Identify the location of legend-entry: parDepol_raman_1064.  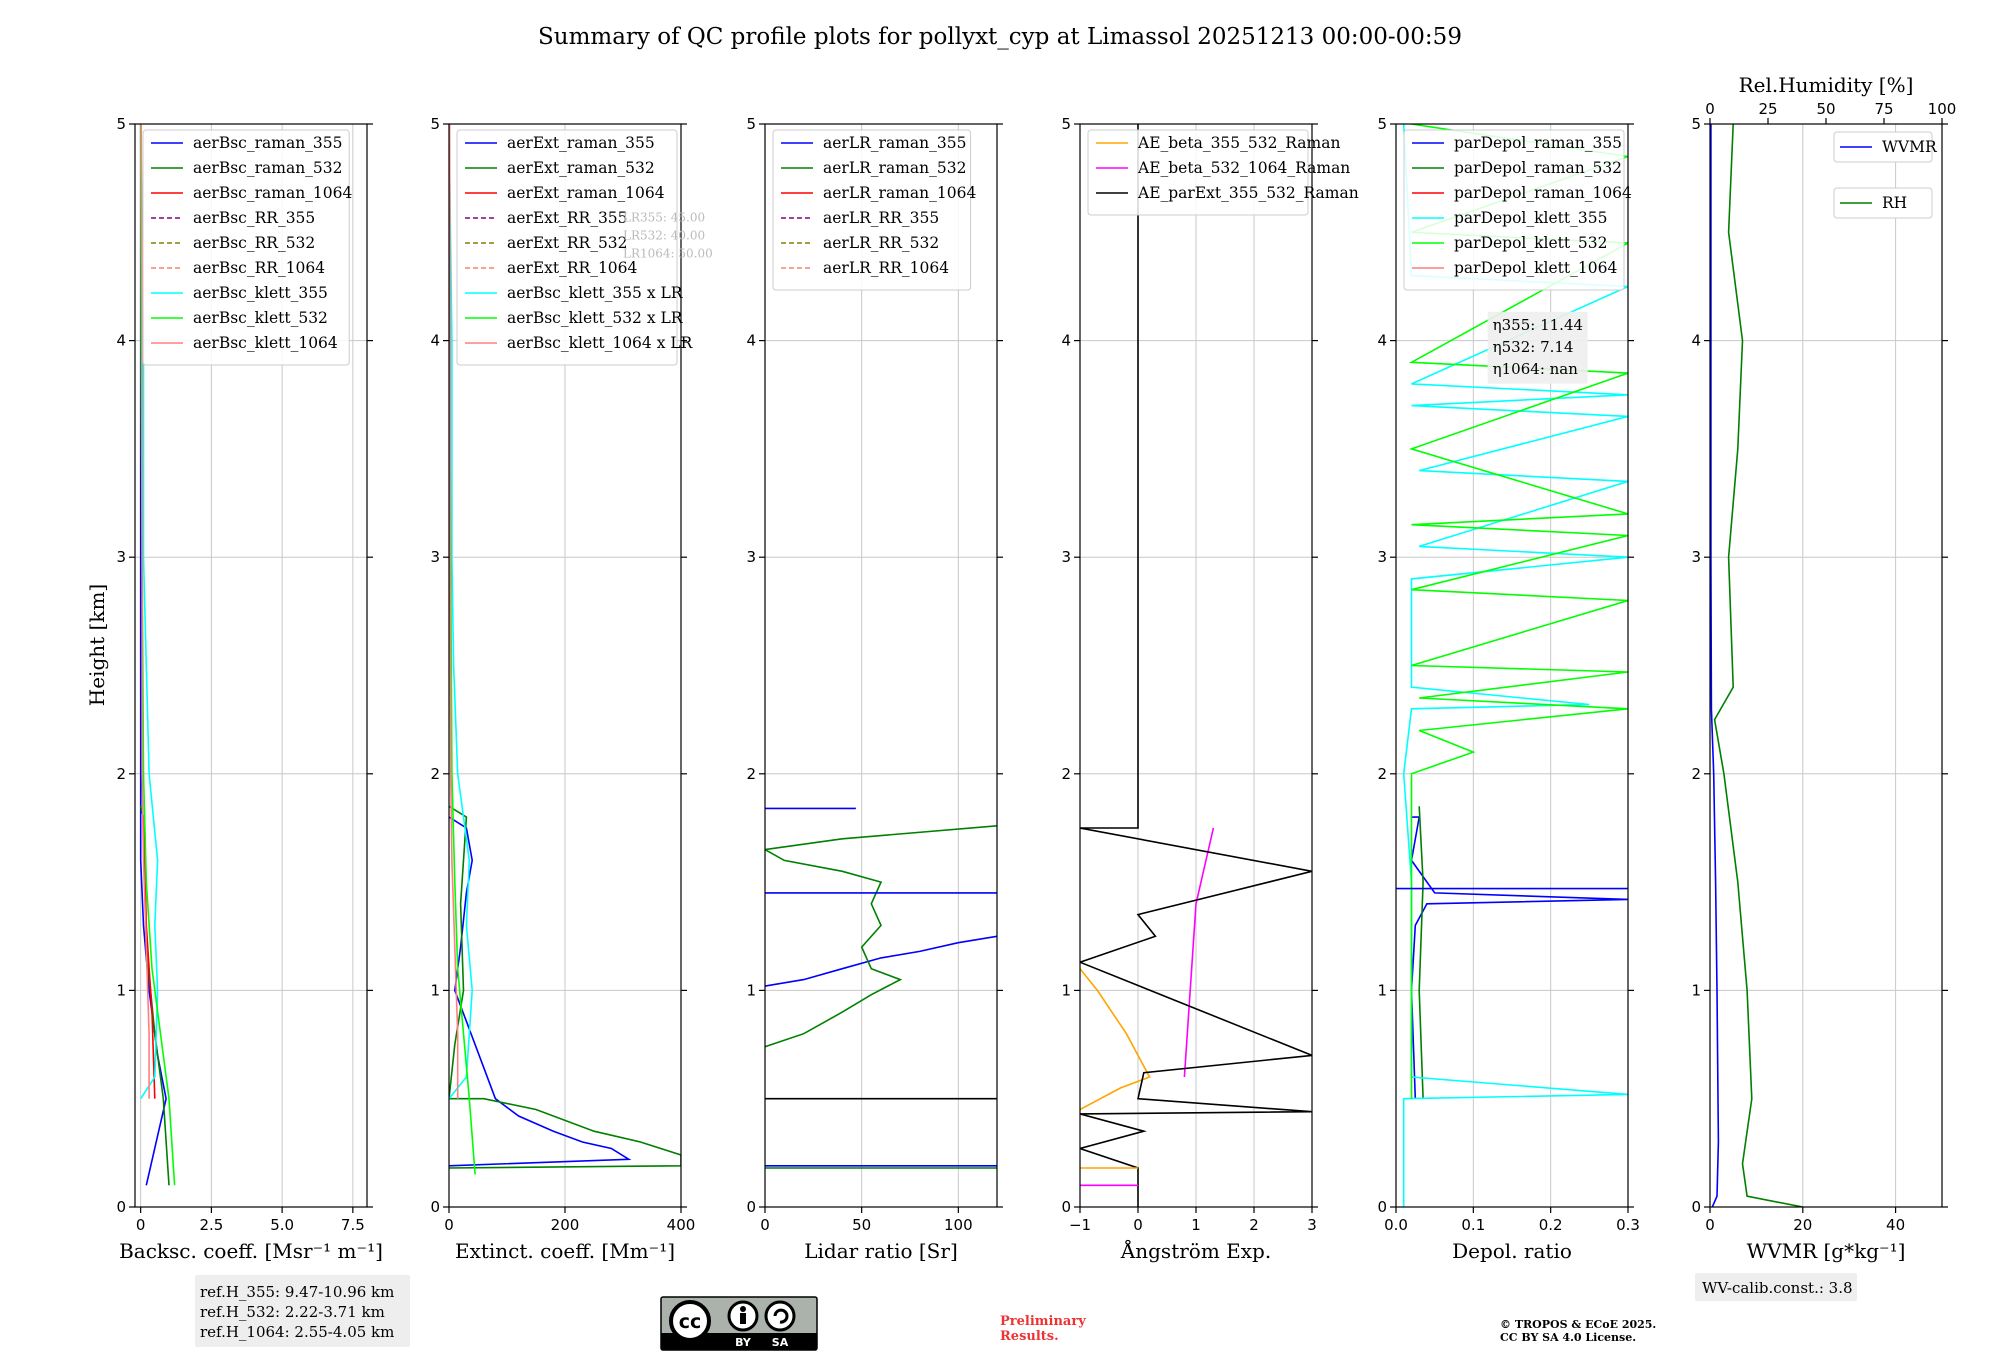
(1543, 193).